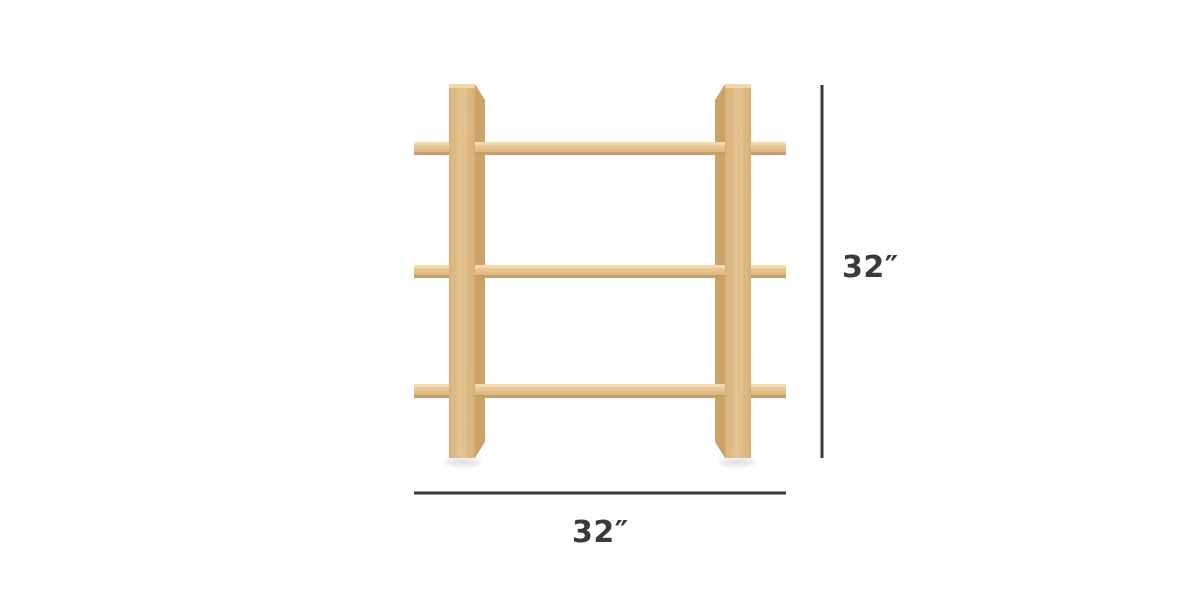 The height and width of the screenshot is (614, 1200). I want to click on shelf-middle, so click(600, 271).